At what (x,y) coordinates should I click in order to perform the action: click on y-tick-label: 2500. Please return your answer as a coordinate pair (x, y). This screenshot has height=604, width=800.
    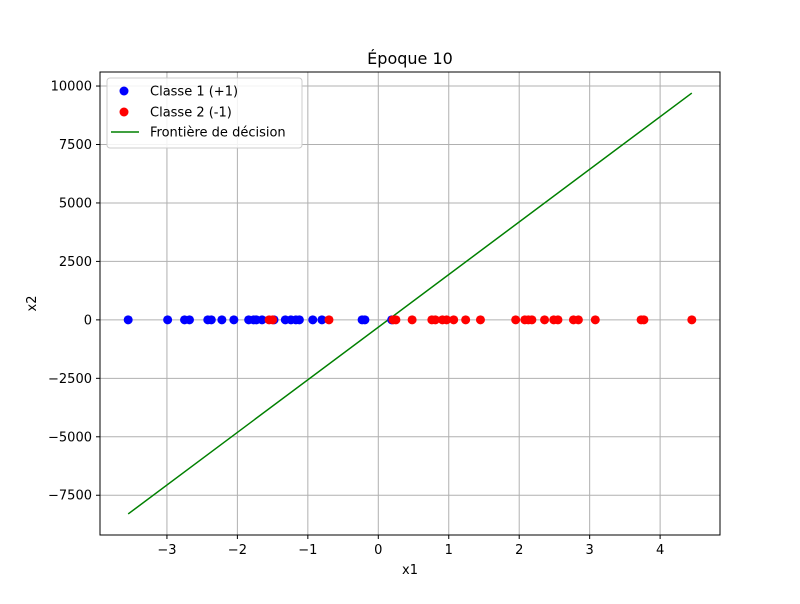
    Looking at the image, I should click on (75, 262).